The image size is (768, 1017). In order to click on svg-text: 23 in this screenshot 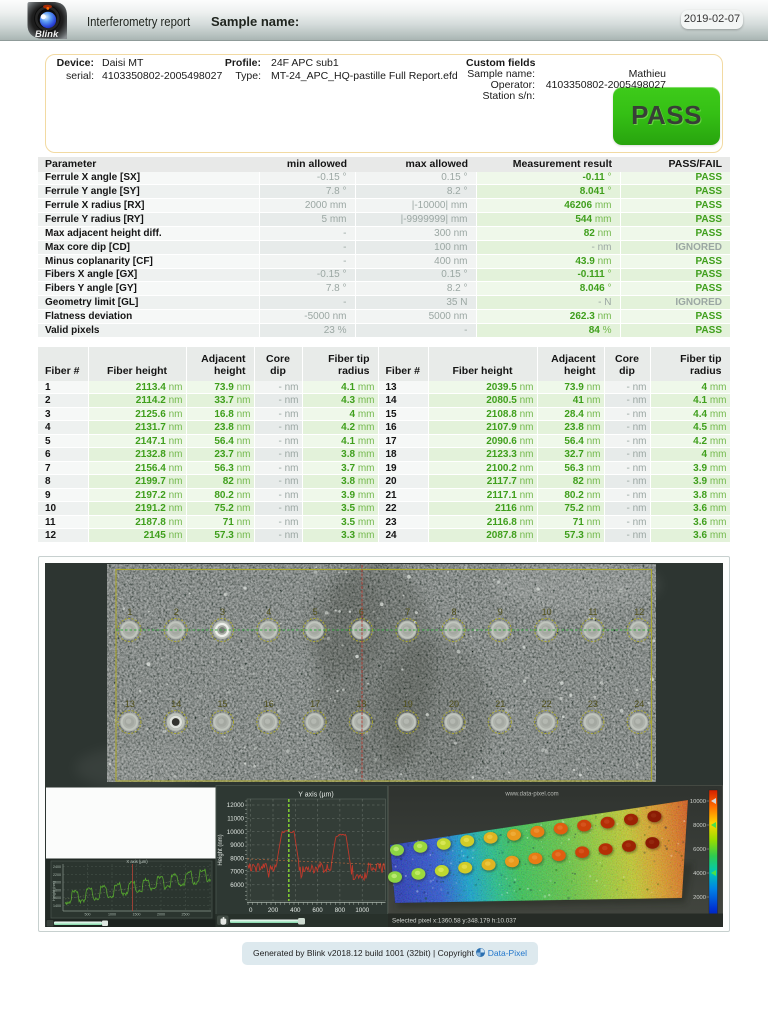, I will do `click(593, 704)`.